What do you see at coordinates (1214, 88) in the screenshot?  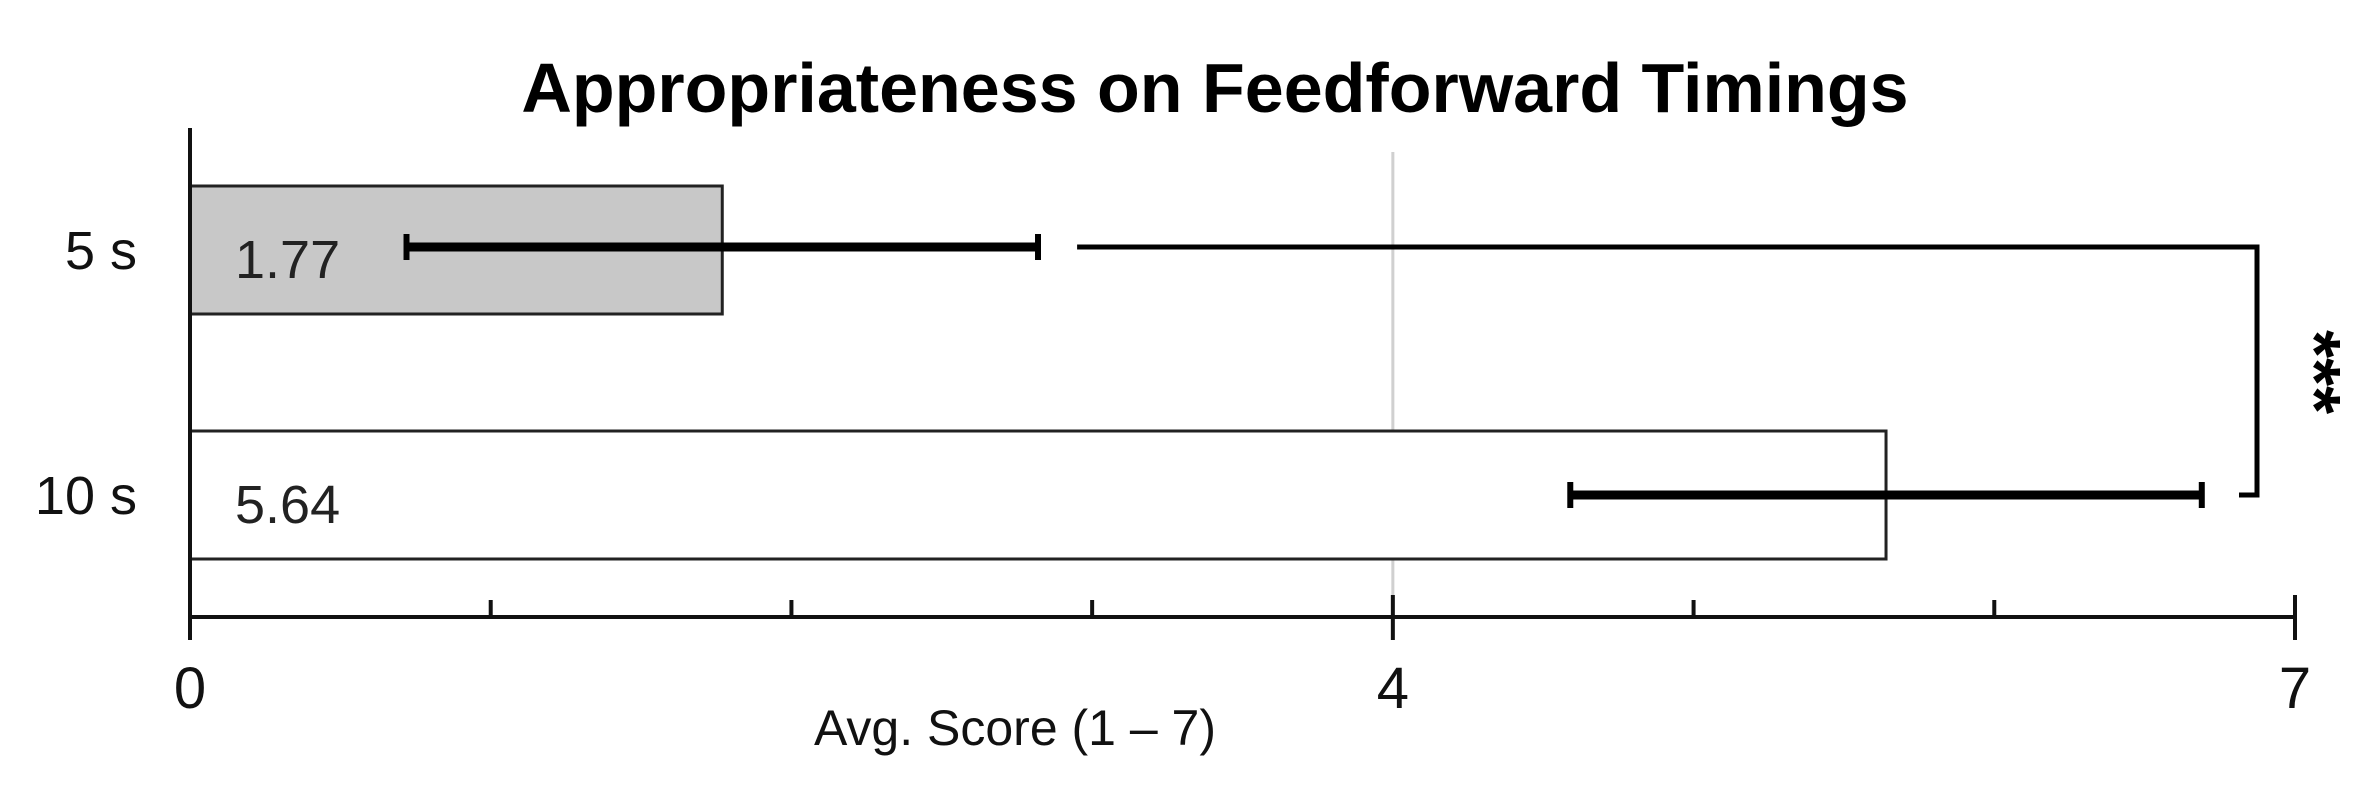 I see `chart-title: Appropriateness on Feedforward Timings` at bounding box center [1214, 88].